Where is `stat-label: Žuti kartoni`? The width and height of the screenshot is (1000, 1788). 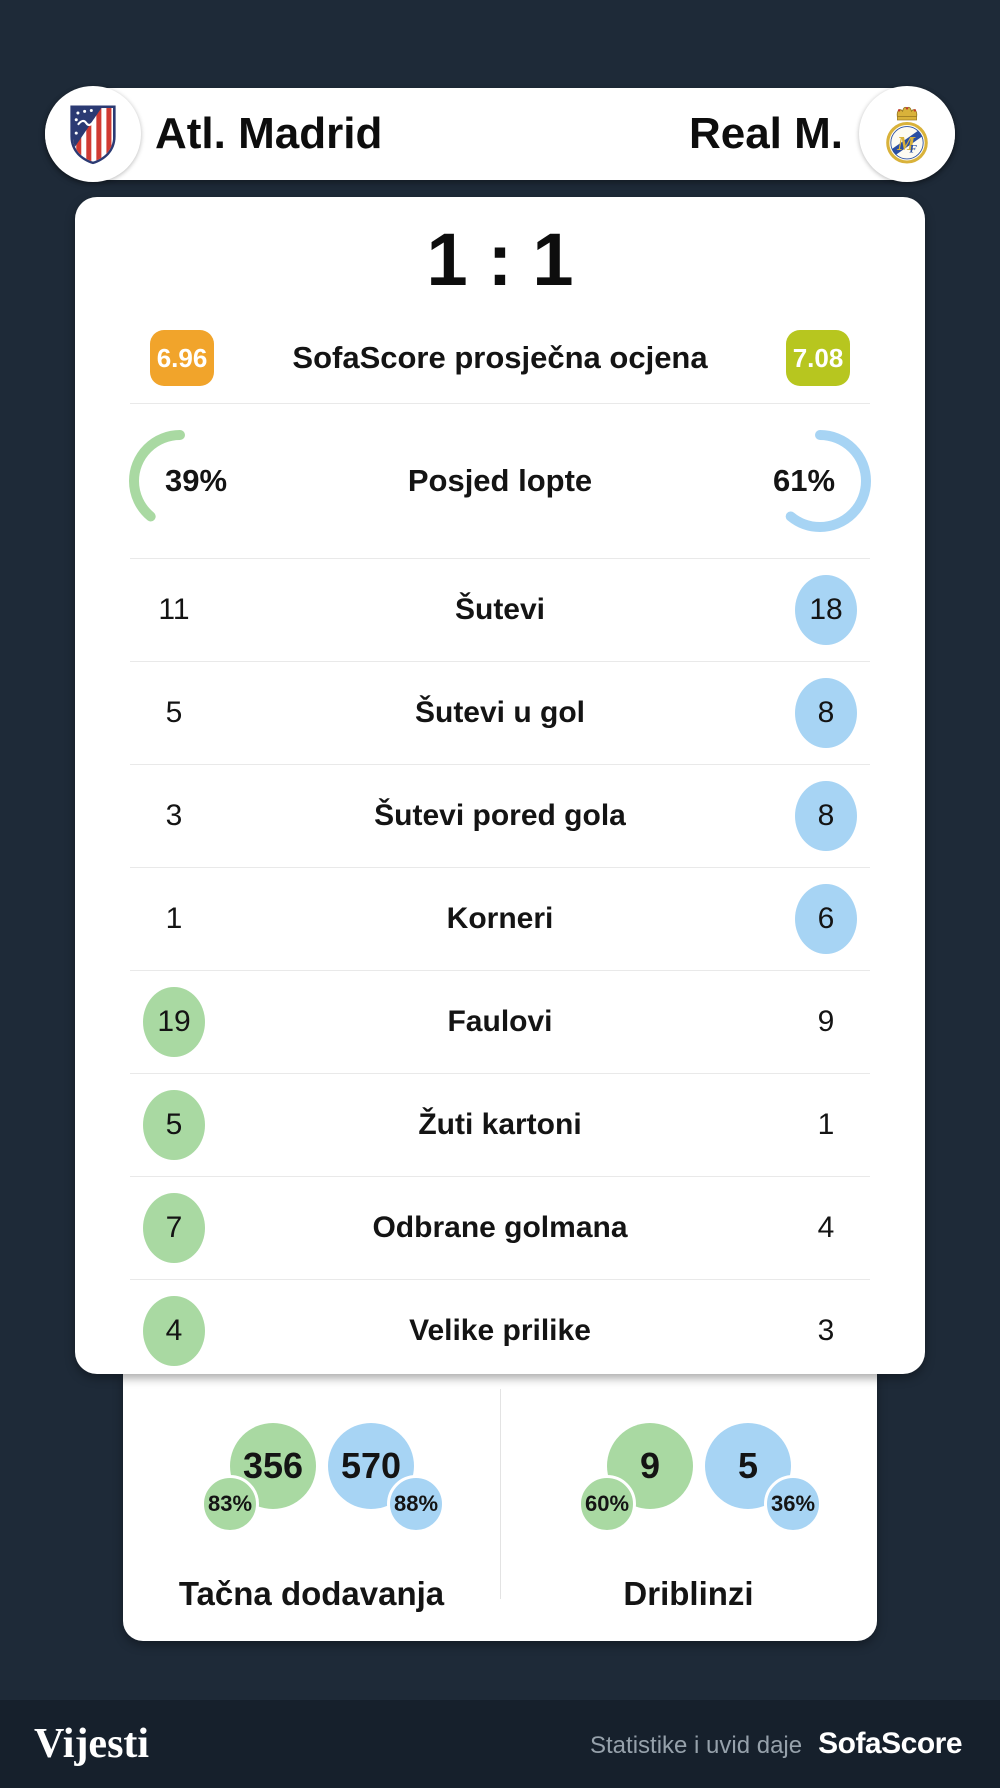 stat-label: Žuti kartoni is located at coordinates (500, 1124).